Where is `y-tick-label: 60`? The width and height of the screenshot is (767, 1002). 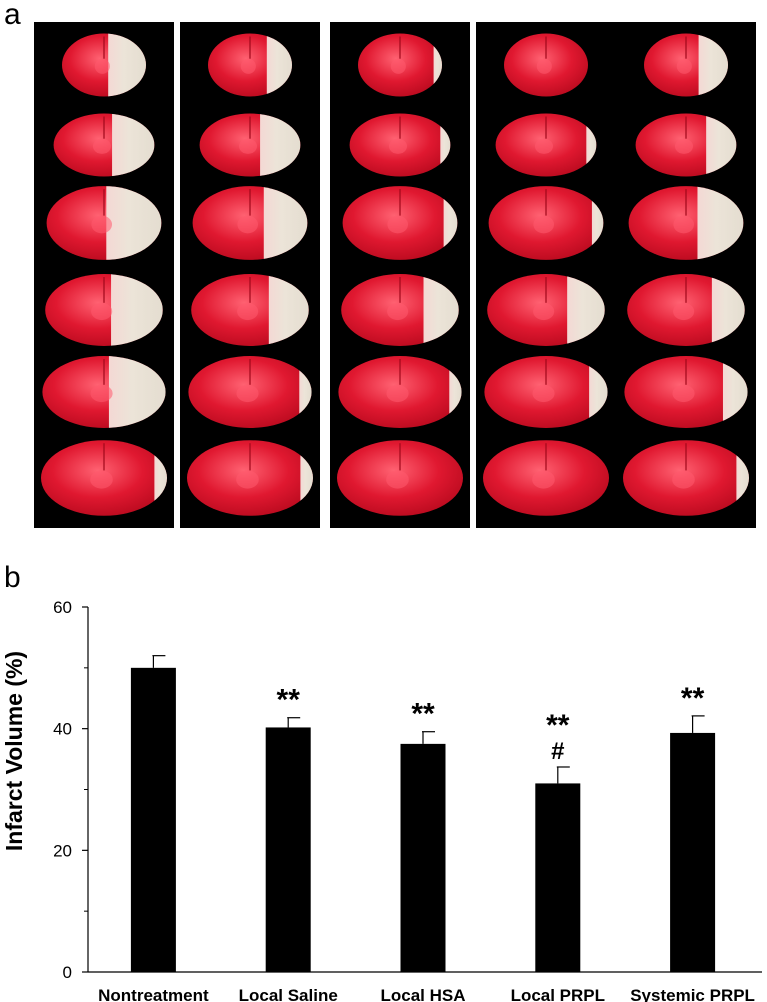 y-tick-label: 60 is located at coordinates (62, 607).